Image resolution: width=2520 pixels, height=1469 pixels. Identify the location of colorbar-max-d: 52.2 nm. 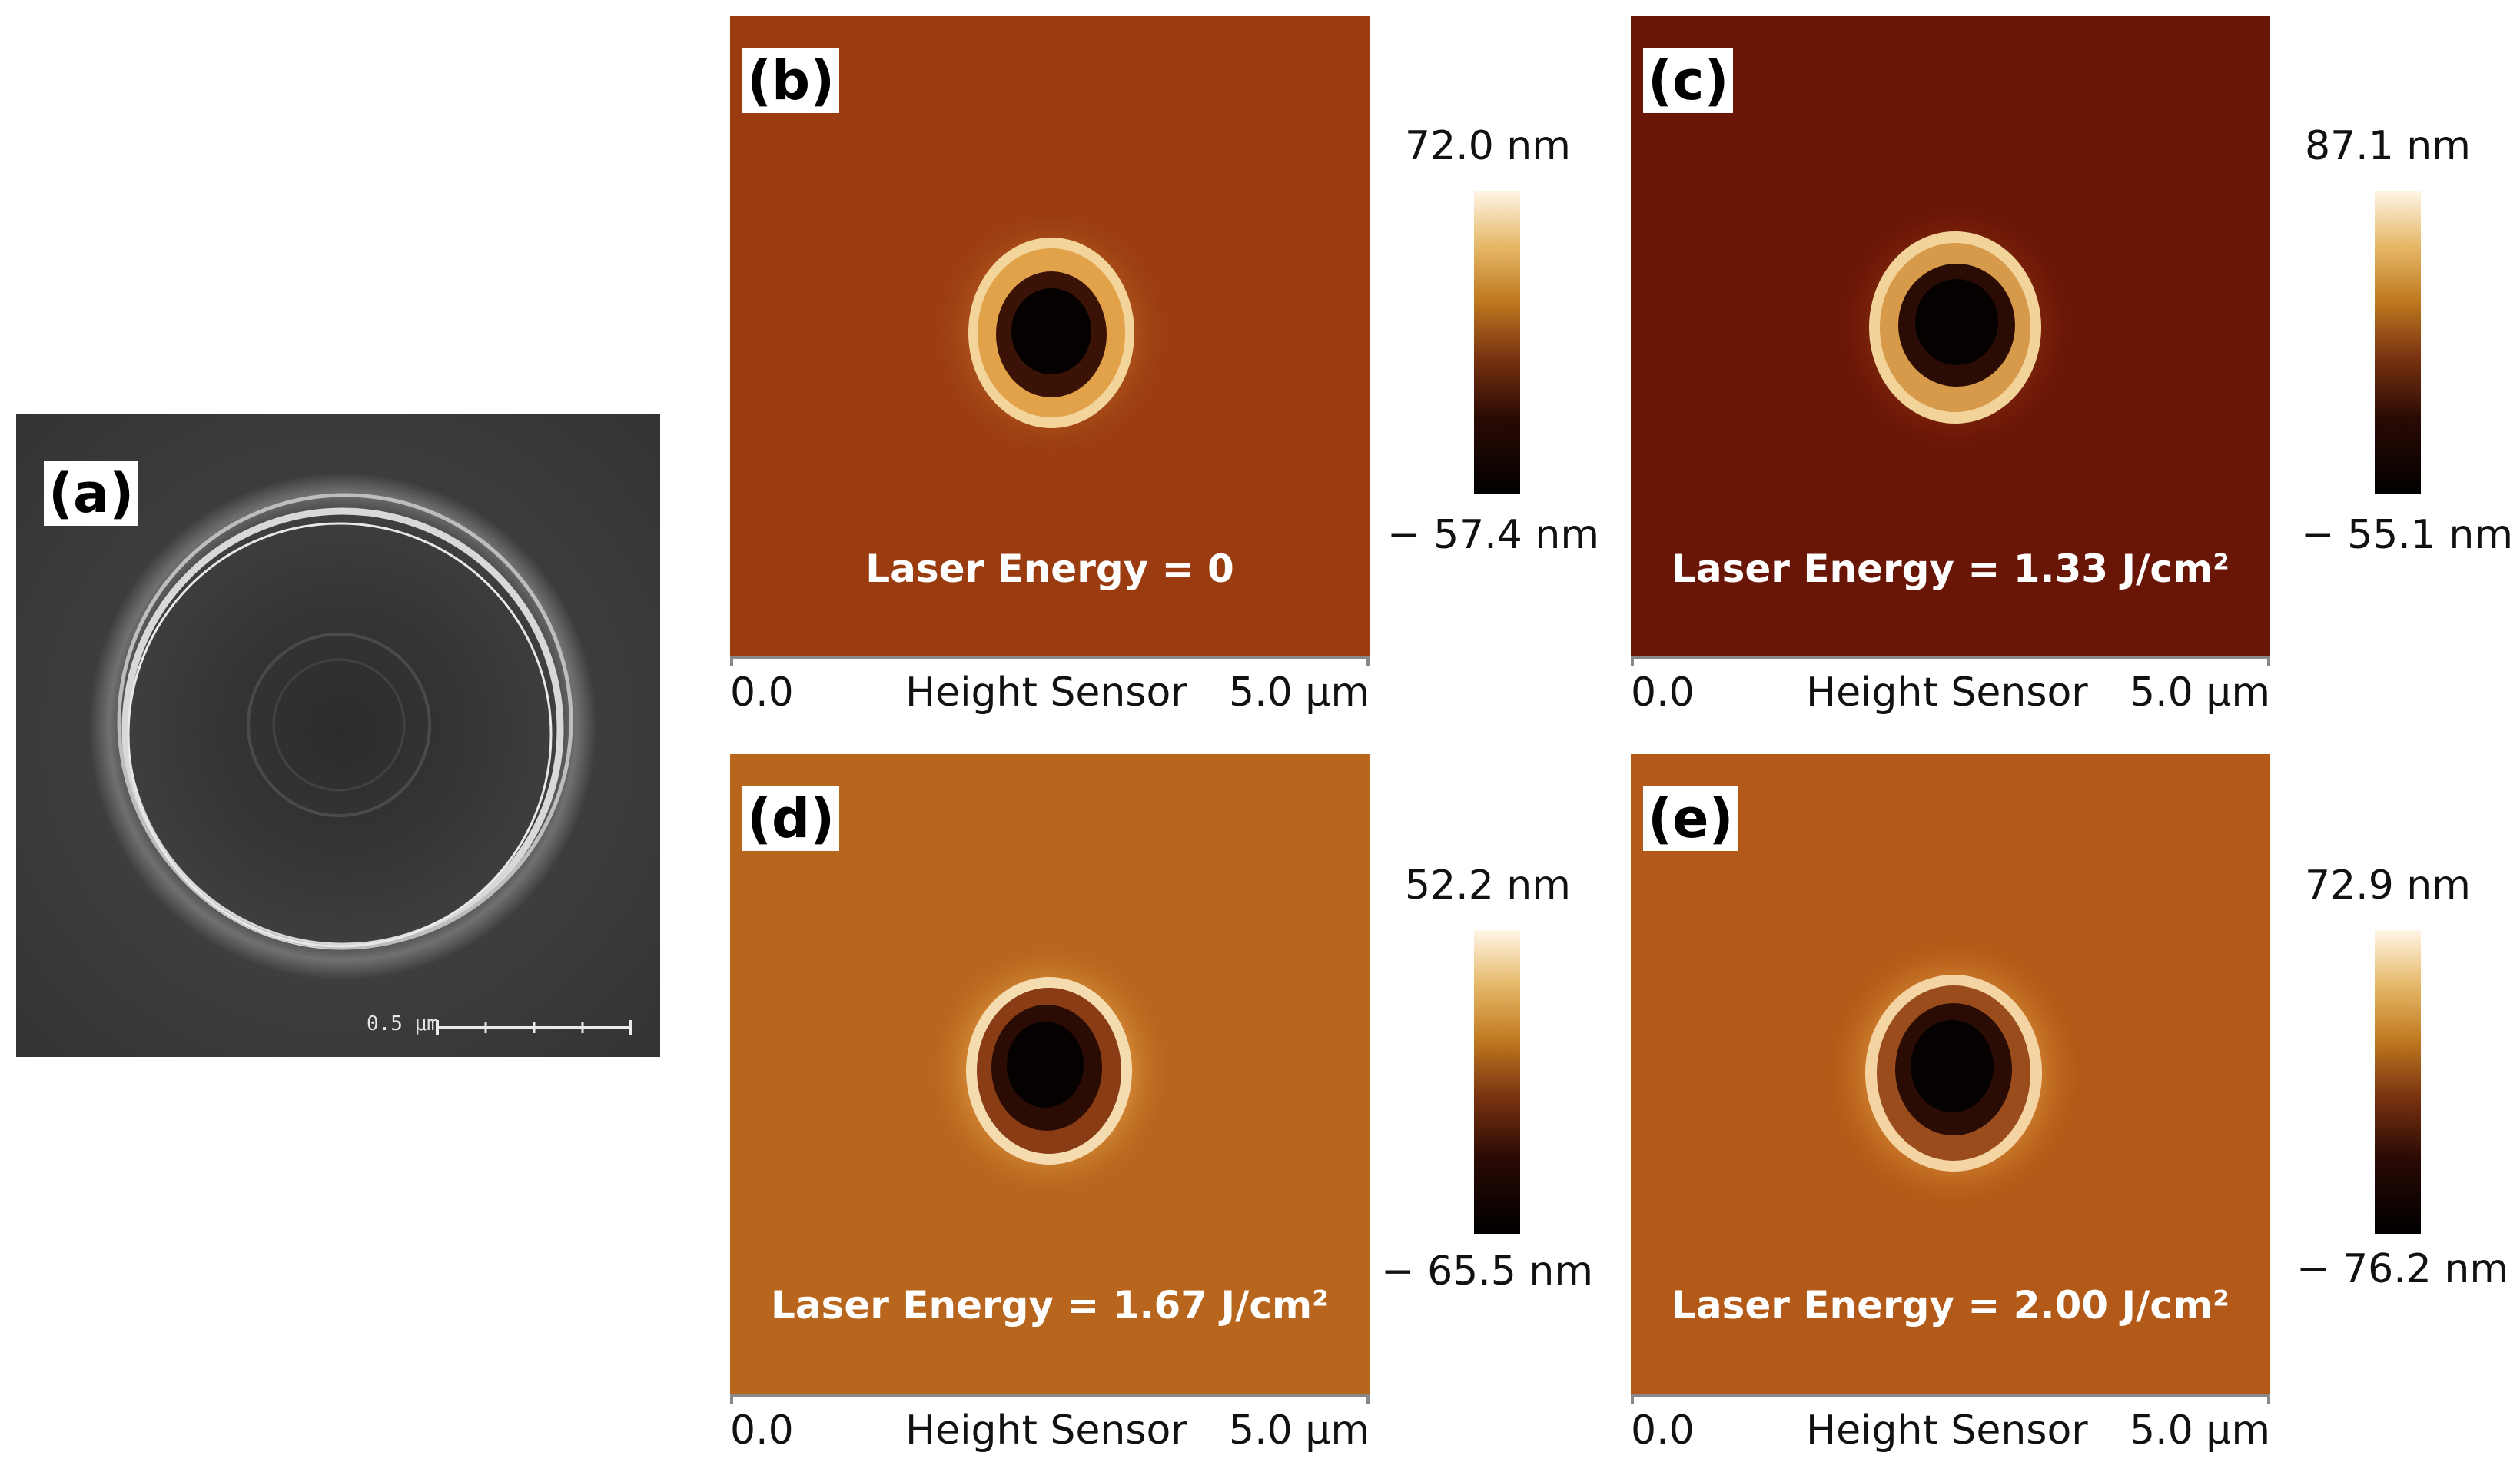
(1488, 885).